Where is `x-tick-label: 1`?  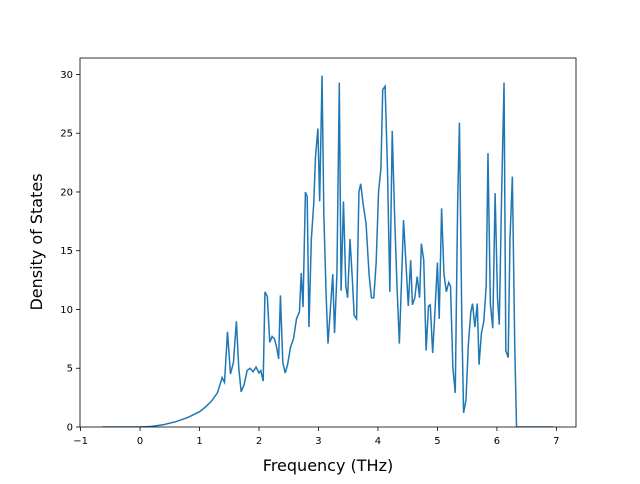
x-tick-label: 1 is located at coordinates (199, 441).